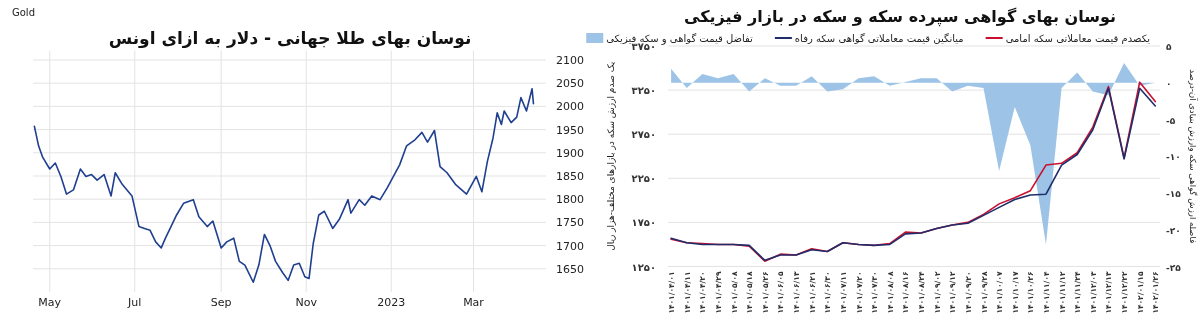 The height and width of the screenshot is (317, 1200). Describe the element at coordinates (221, 302) in the screenshot. I see `x-tick-label: Sep` at that location.